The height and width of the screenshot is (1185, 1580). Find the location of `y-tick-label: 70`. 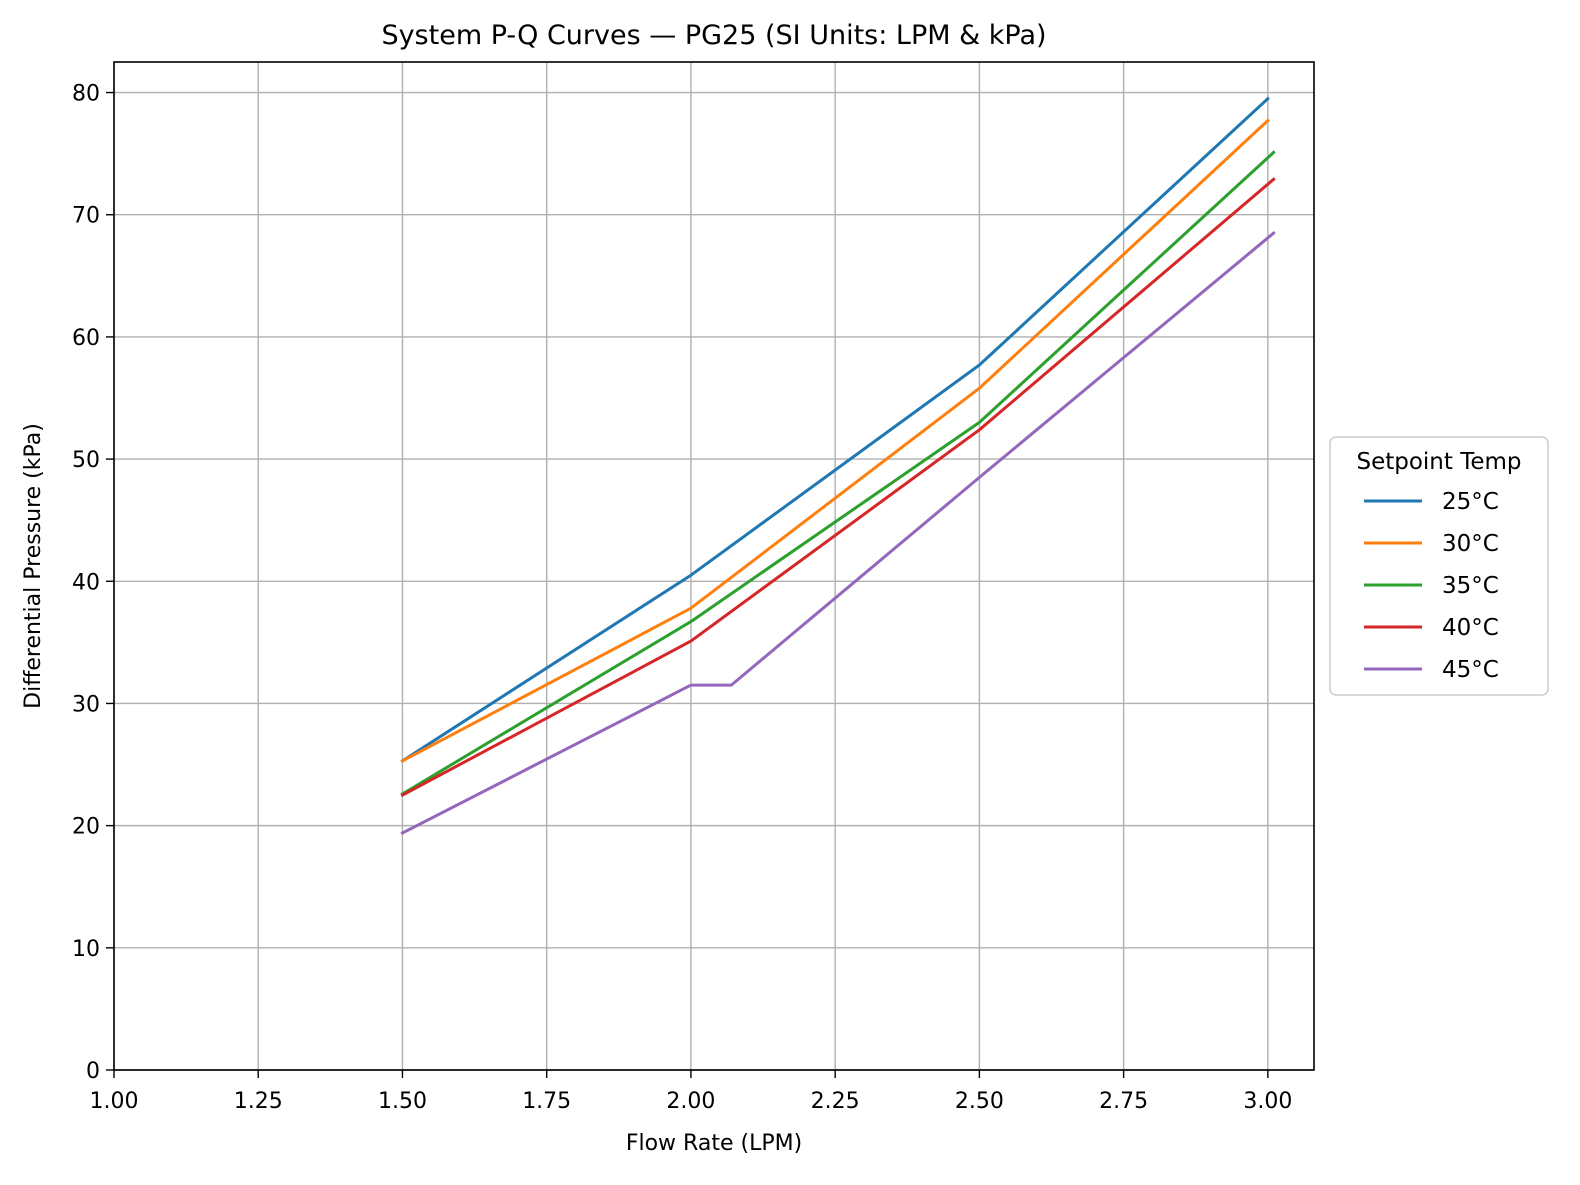

y-tick-label: 70 is located at coordinates (86, 216).